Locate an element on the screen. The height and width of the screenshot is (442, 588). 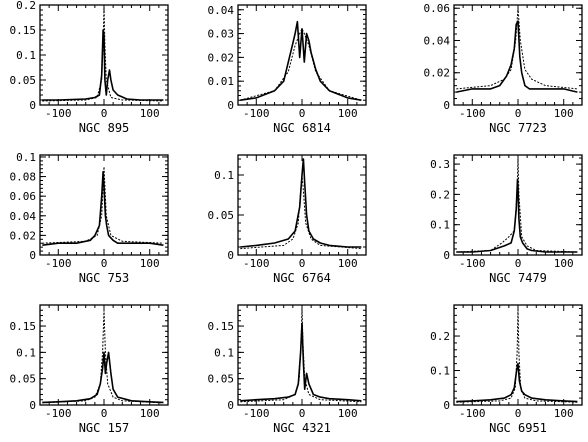
panel-4: -100 0 100 0 0.02 0.04 0.06 0.08 0.1 NGC 753 is located at coordinates (89, 218).